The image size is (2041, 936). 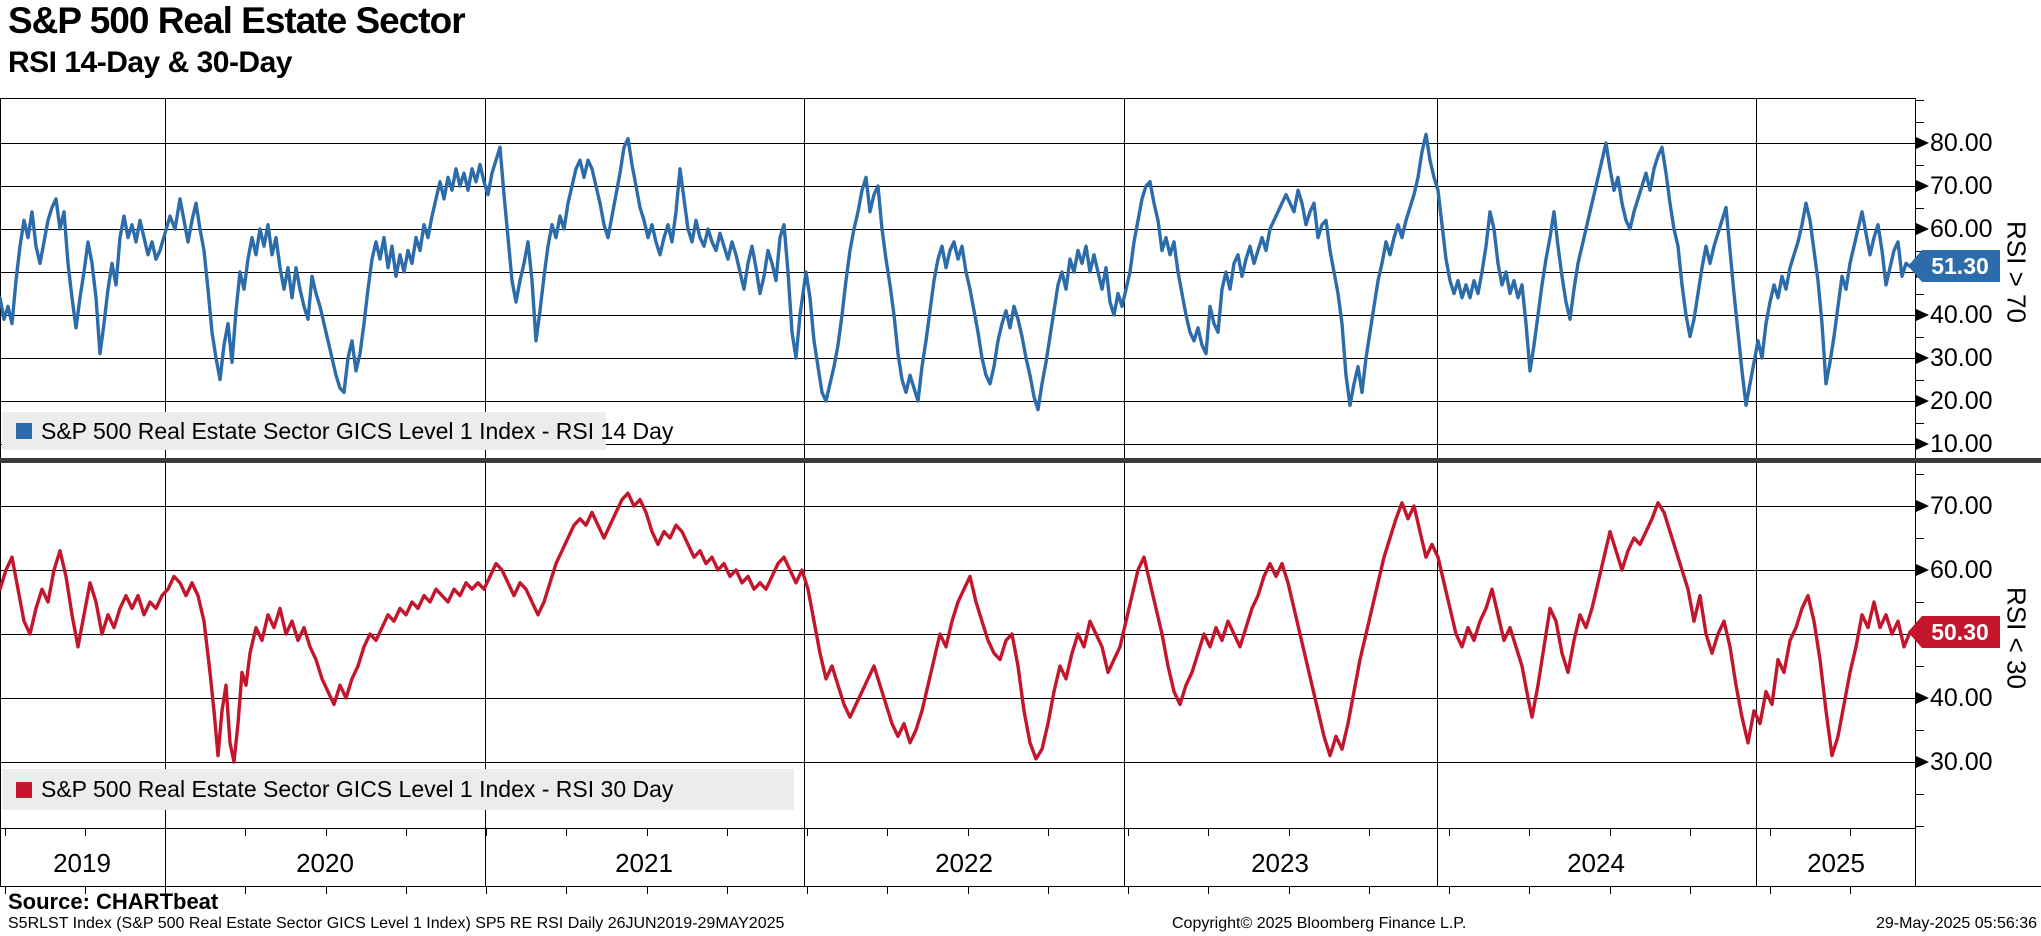 What do you see at coordinates (113, 901) in the screenshot?
I see `source-note: Source: CHARTbeat` at bounding box center [113, 901].